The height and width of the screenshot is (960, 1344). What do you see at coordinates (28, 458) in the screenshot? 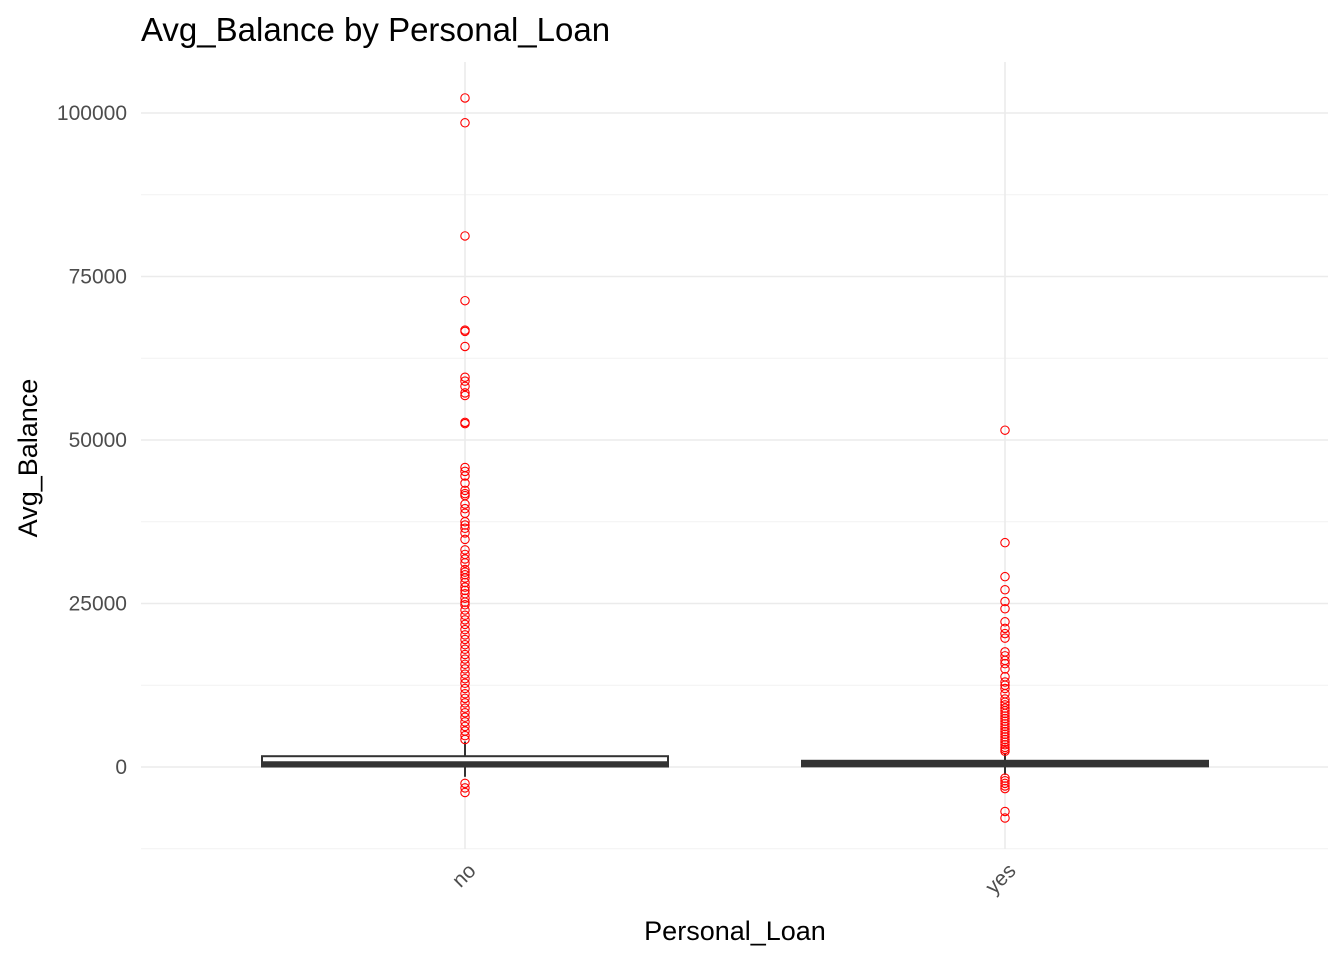
I see `y-axis-title: Avg_Balance` at bounding box center [28, 458].